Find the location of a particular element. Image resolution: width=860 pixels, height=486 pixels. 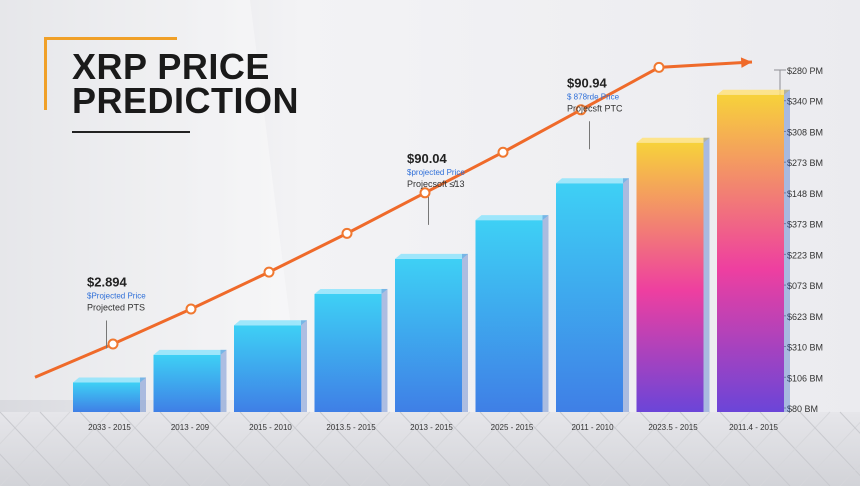

x-tick-label: 2015 - 2010 is located at coordinates (270, 427).